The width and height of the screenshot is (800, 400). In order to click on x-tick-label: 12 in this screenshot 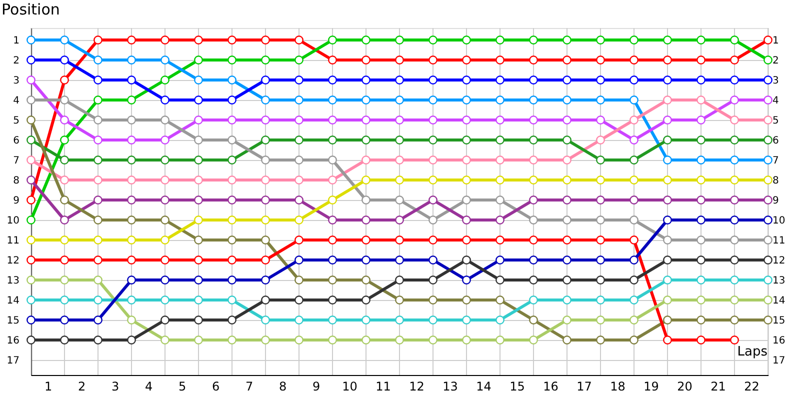, I will do `click(416, 387)`.